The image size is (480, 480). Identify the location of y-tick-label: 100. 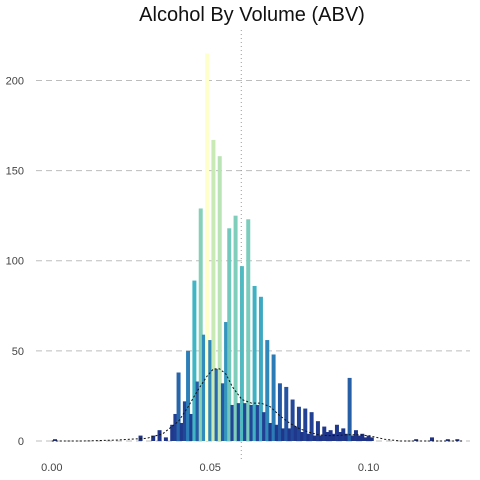
(15, 262).